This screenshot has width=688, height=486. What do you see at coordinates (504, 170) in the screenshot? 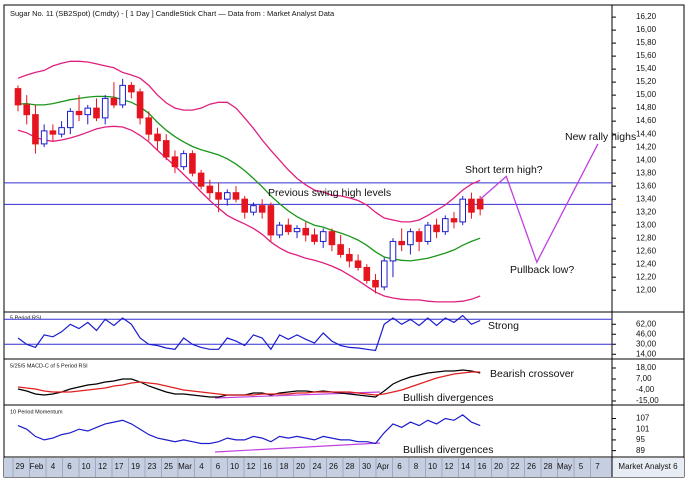
I see `annotation: Short term high?` at bounding box center [504, 170].